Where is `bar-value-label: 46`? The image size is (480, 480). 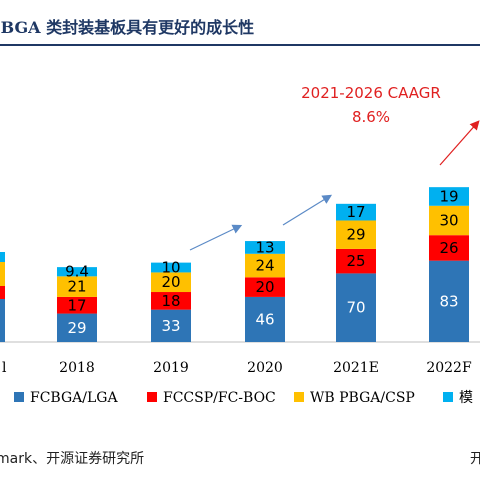 bar-value-label: 46 is located at coordinates (264, 319).